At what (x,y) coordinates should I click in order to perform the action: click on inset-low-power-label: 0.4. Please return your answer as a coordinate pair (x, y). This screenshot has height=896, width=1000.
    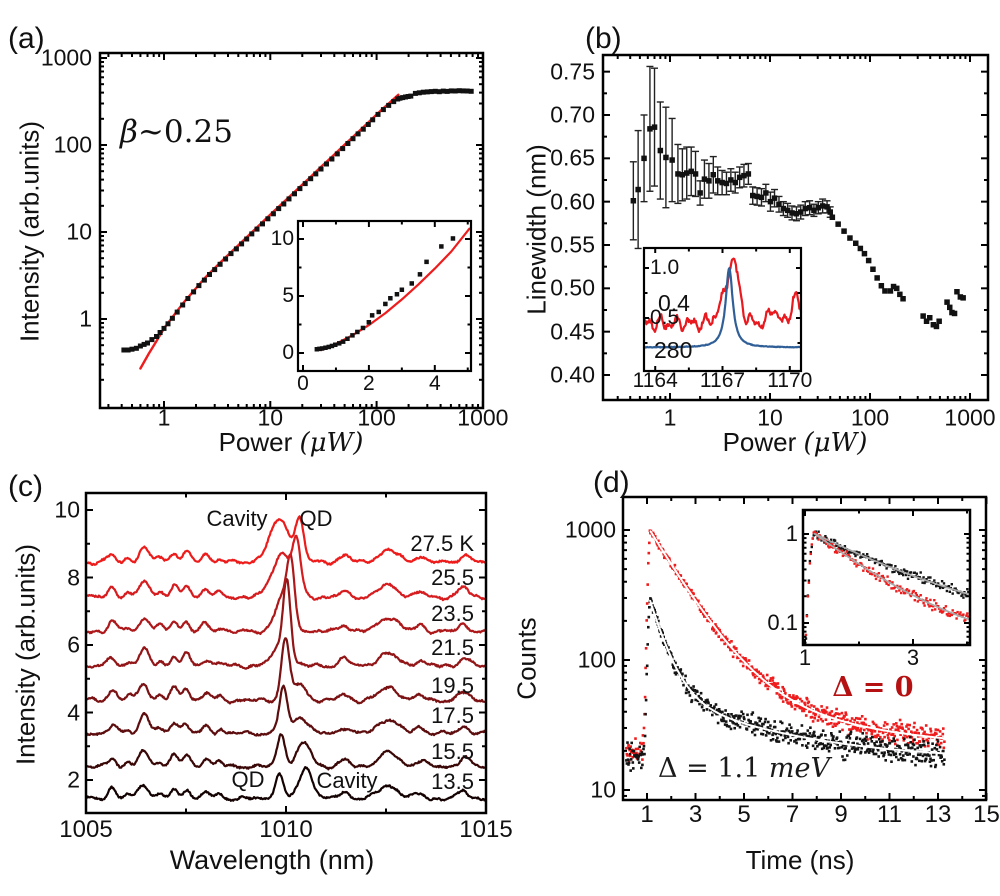
    Looking at the image, I should click on (674, 303).